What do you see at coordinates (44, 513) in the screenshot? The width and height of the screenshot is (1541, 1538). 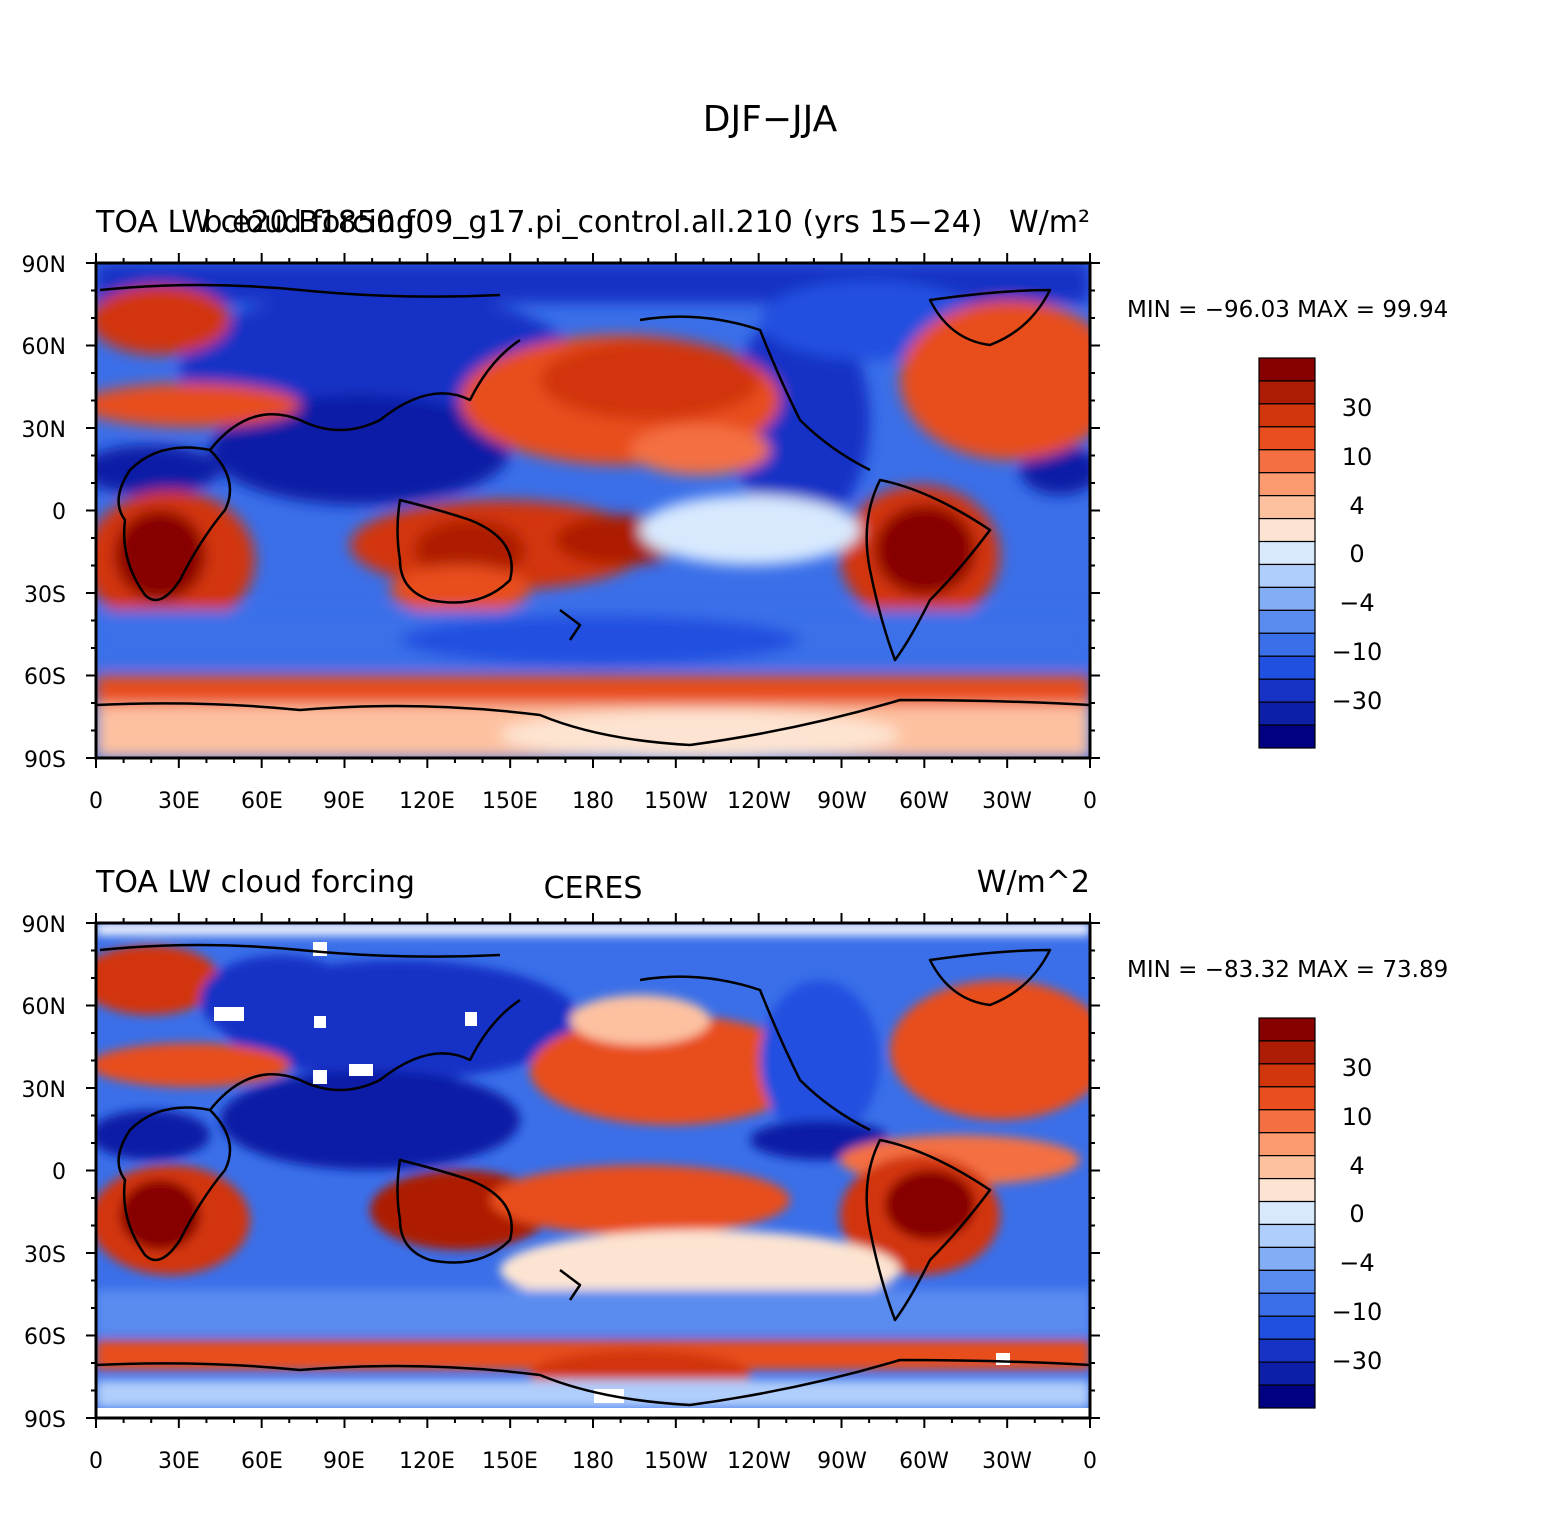 I see `y-axis-left: 90N 60N 30N 0 30S 60S 90S` at bounding box center [44, 513].